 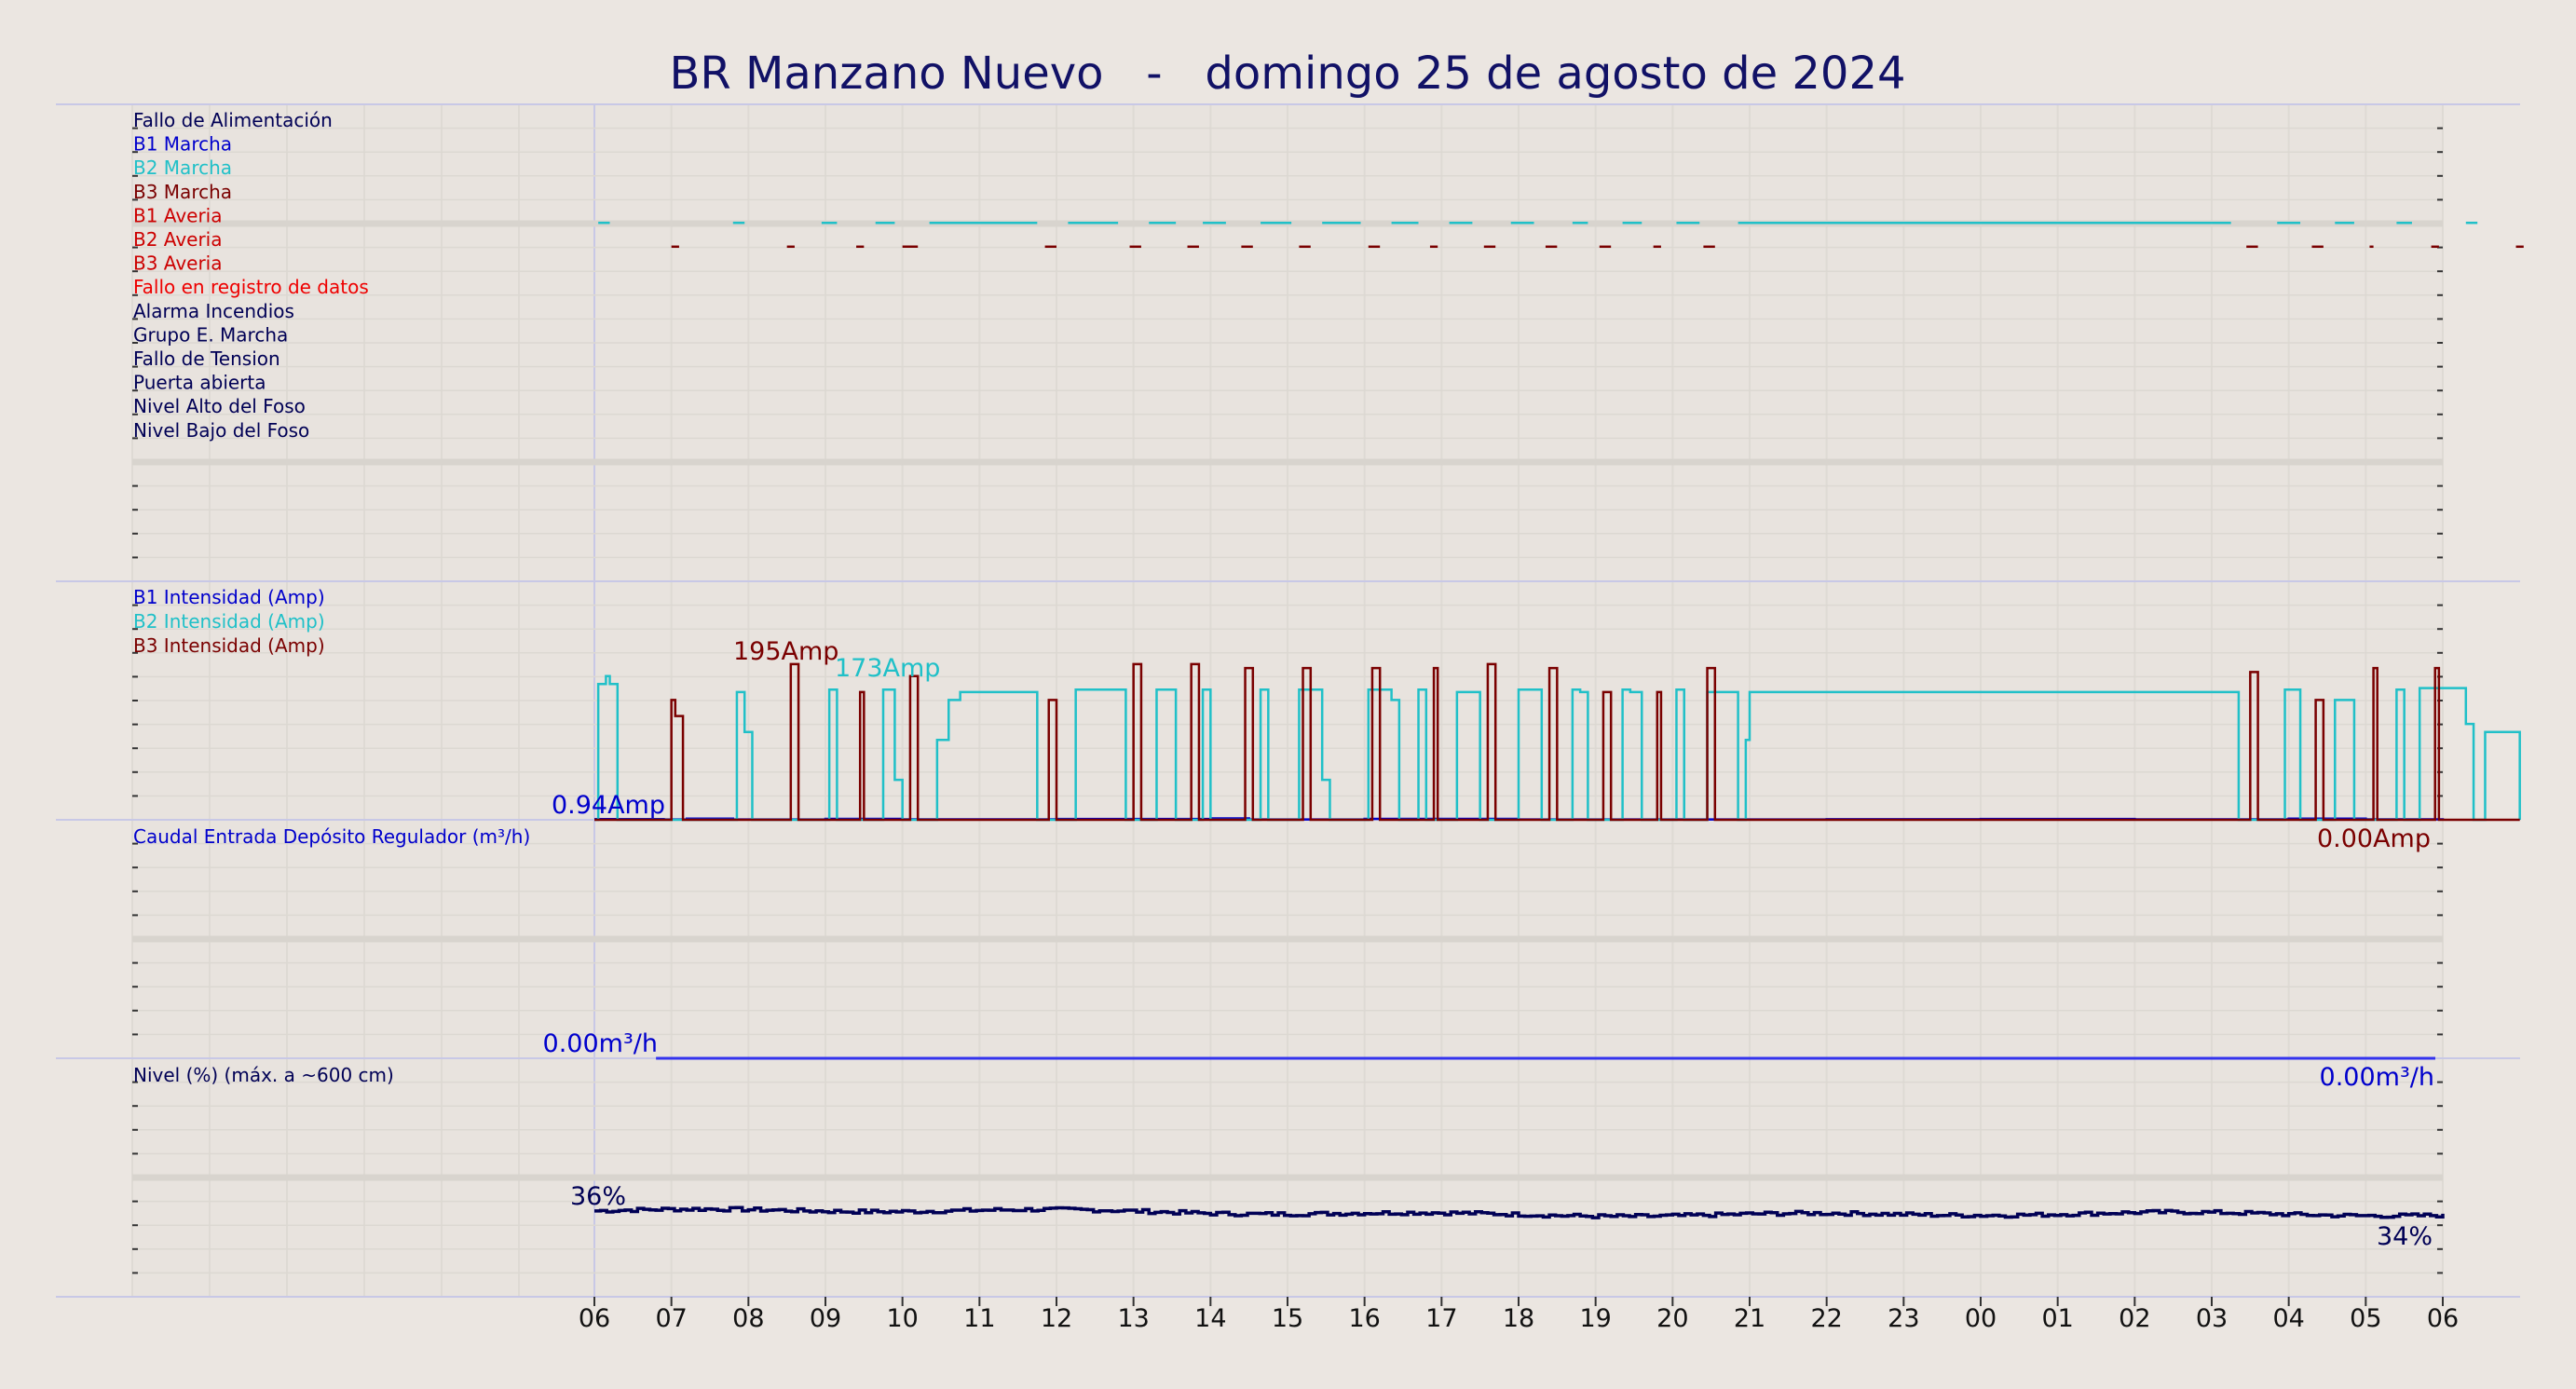 I want to click on x-tick-label: 02, so click(x=2134, y=1318).